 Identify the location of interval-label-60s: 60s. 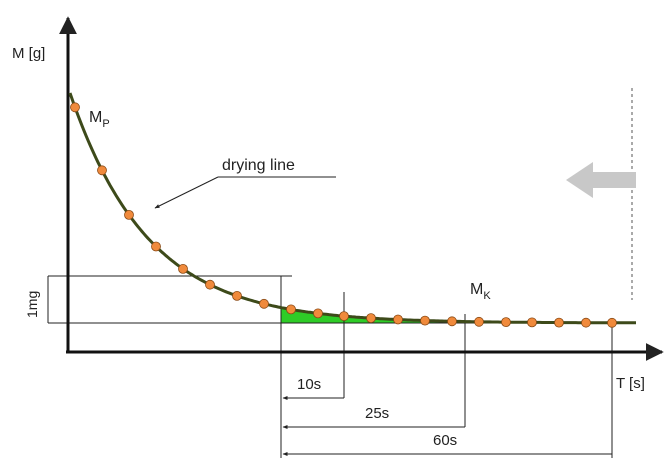
(445, 440).